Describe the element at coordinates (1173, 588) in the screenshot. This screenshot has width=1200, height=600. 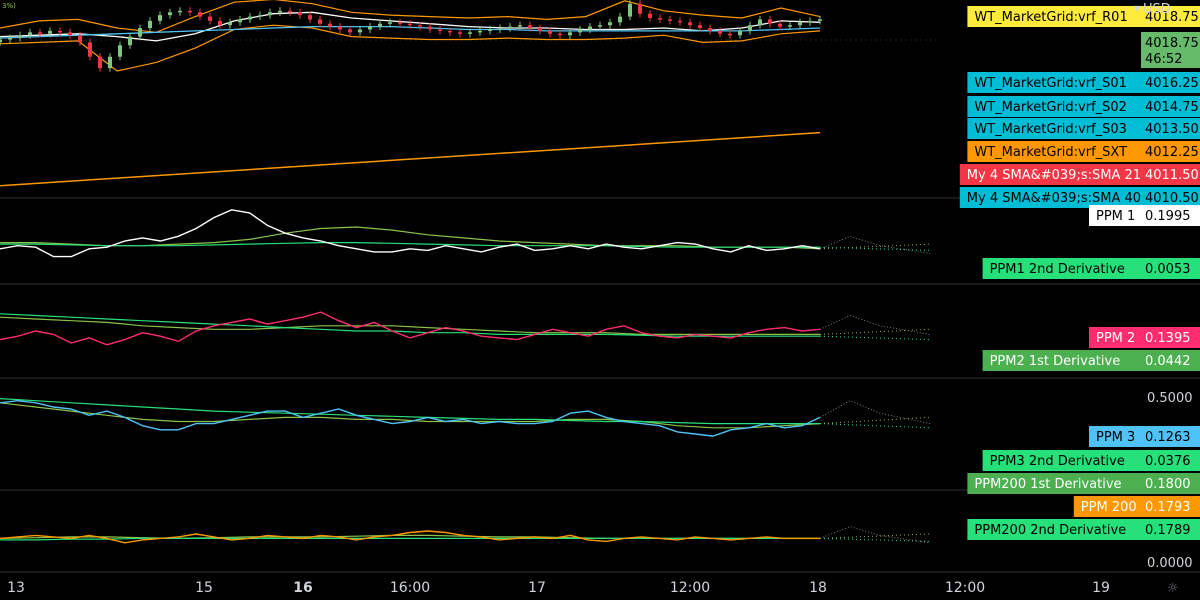
I see `settings-gear-icon: ☼` at that location.